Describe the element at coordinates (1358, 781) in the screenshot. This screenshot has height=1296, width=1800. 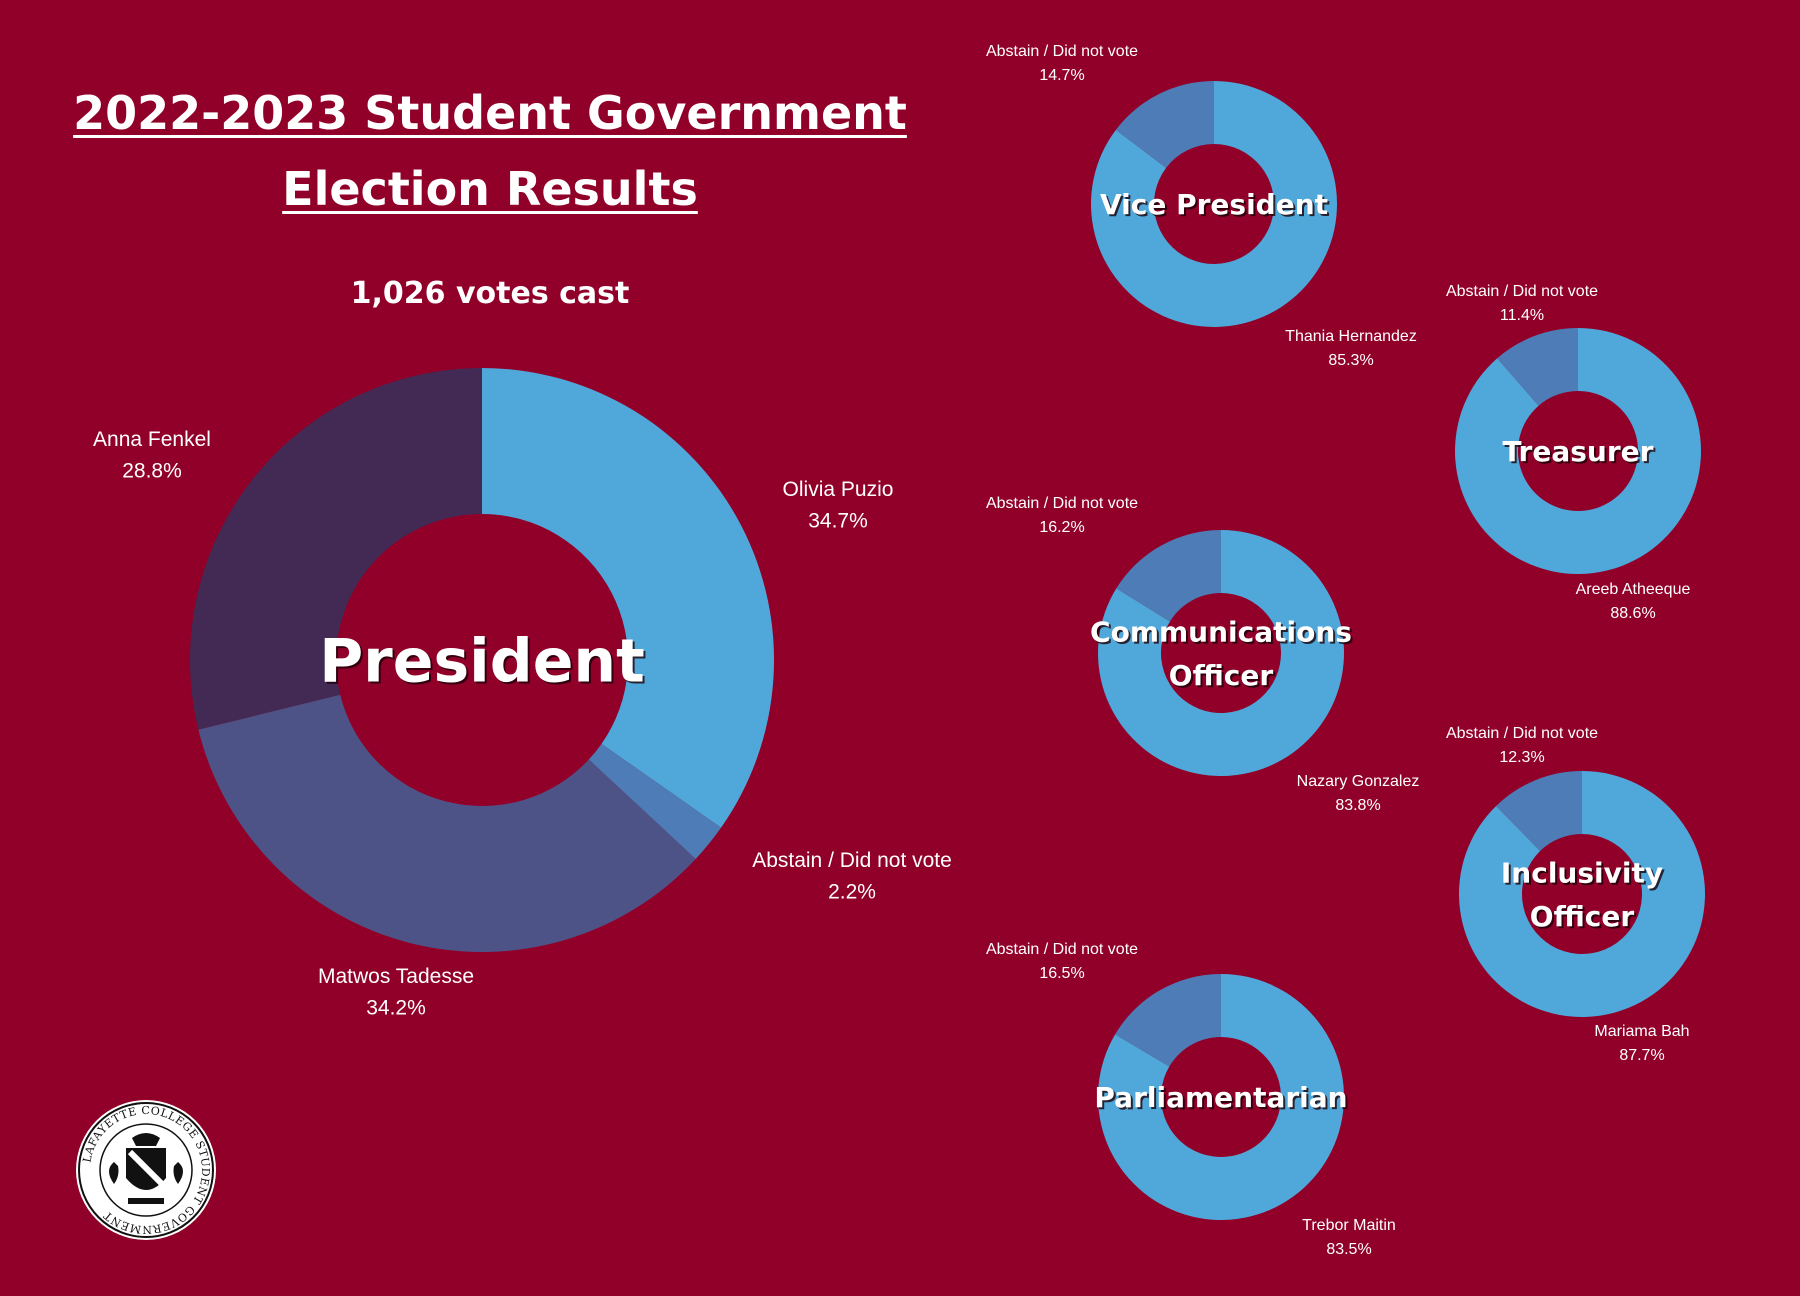
I see `label-communications-officer-nazary-gonzalez: Nazary Gonzalez` at that location.